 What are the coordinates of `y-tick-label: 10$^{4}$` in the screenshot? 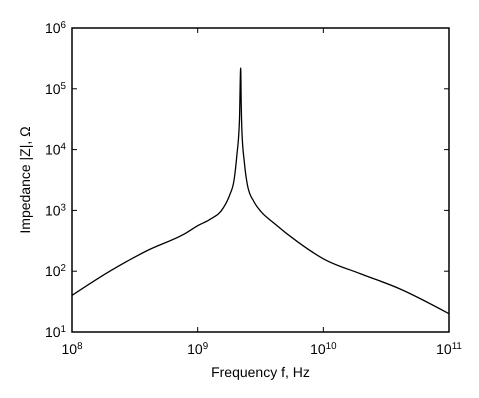 It's located at (55, 149).